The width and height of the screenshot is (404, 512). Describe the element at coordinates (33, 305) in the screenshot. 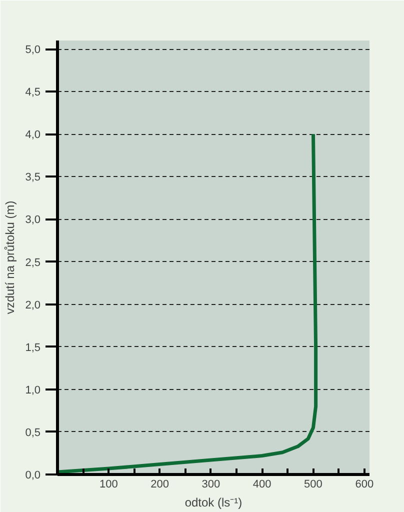

I see `y-tick-label: 2,0` at that location.